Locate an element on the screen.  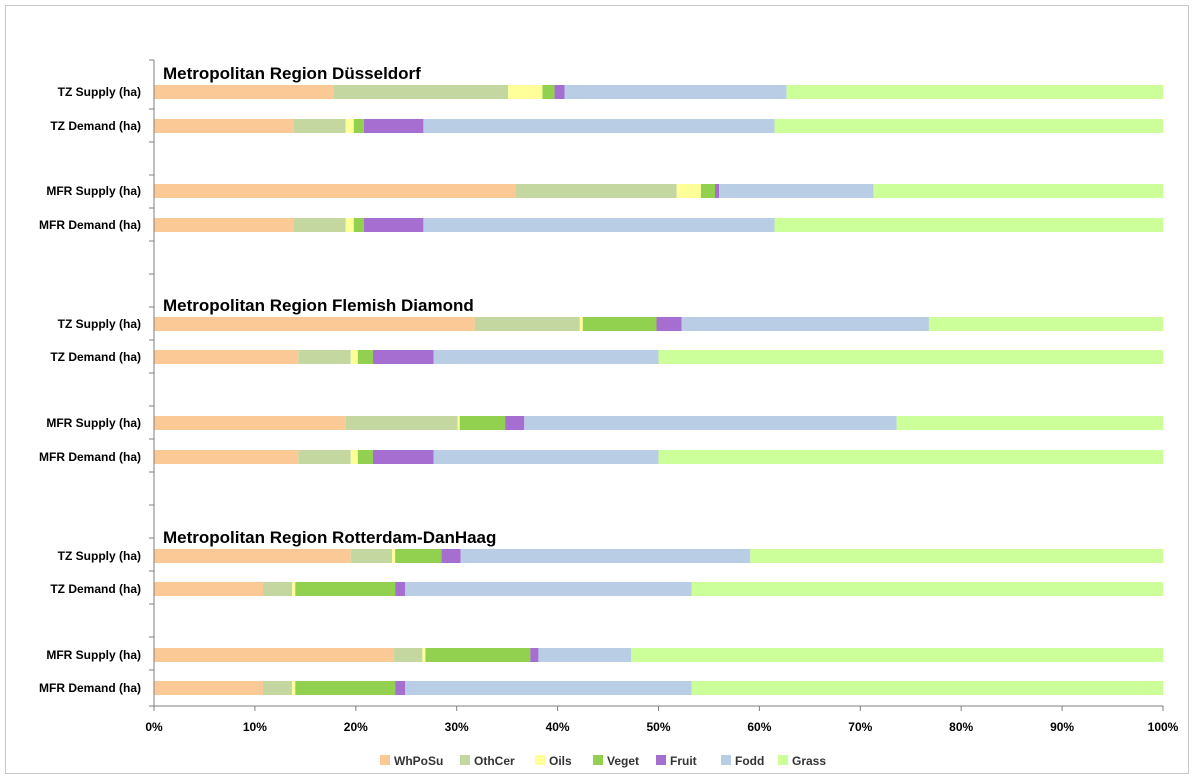
x-tick-label: 20% is located at coordinates (356, 727).